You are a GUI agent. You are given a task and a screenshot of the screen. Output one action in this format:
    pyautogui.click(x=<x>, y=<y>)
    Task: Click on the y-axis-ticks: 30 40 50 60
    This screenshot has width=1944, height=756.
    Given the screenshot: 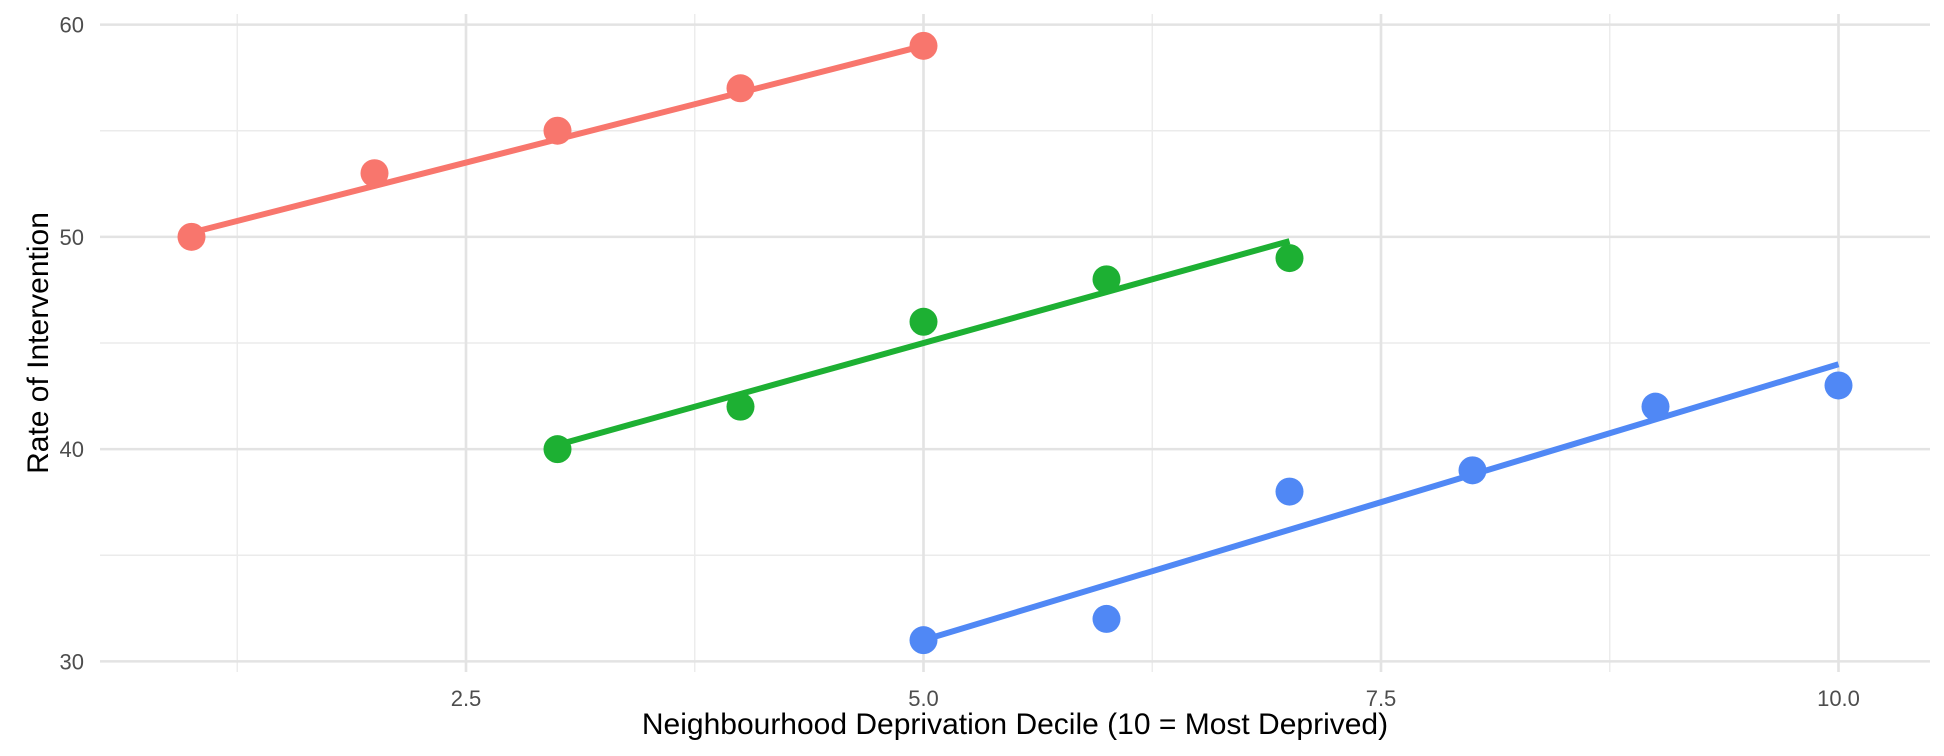 What is the action you would take?
    pyautogui.click(x=72, y=344)
    